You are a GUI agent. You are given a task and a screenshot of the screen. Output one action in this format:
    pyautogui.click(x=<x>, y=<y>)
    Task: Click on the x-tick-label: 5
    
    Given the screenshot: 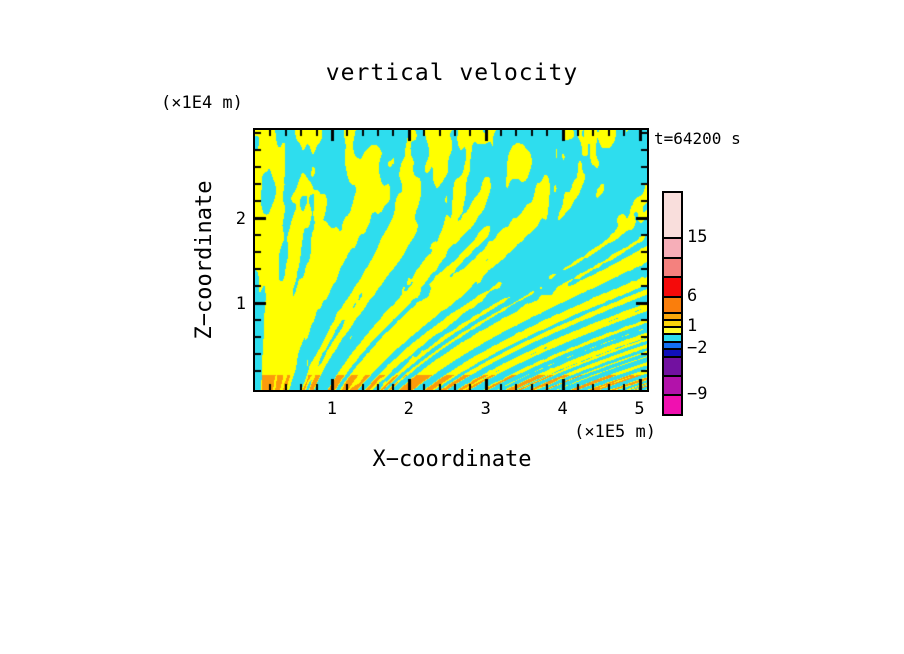 What is the action you would take?
    pyautogui.click(x=639, y=409)
    